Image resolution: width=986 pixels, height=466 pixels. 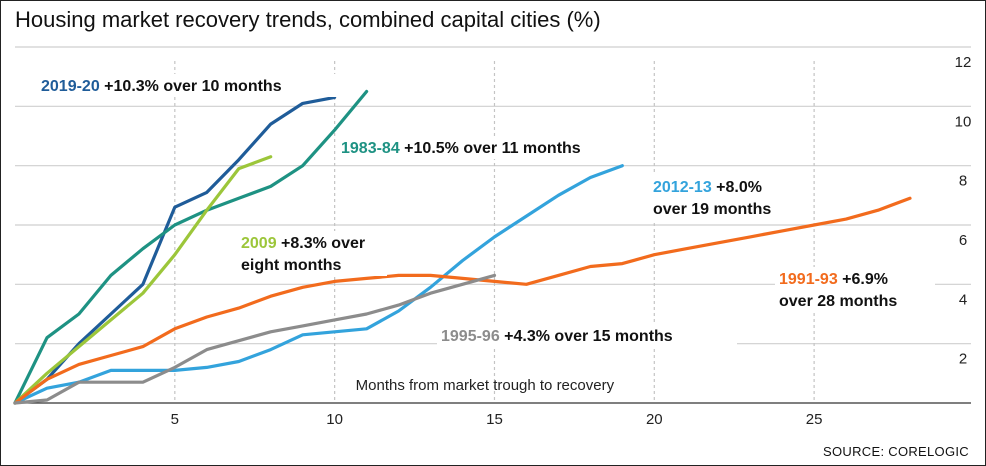 What do you see at coordinates (461, 148) in the screenshot?
I see `series-annotation-1983-84: 1983-84 +10.5% over 11 months` at bounding box center [461, 148].